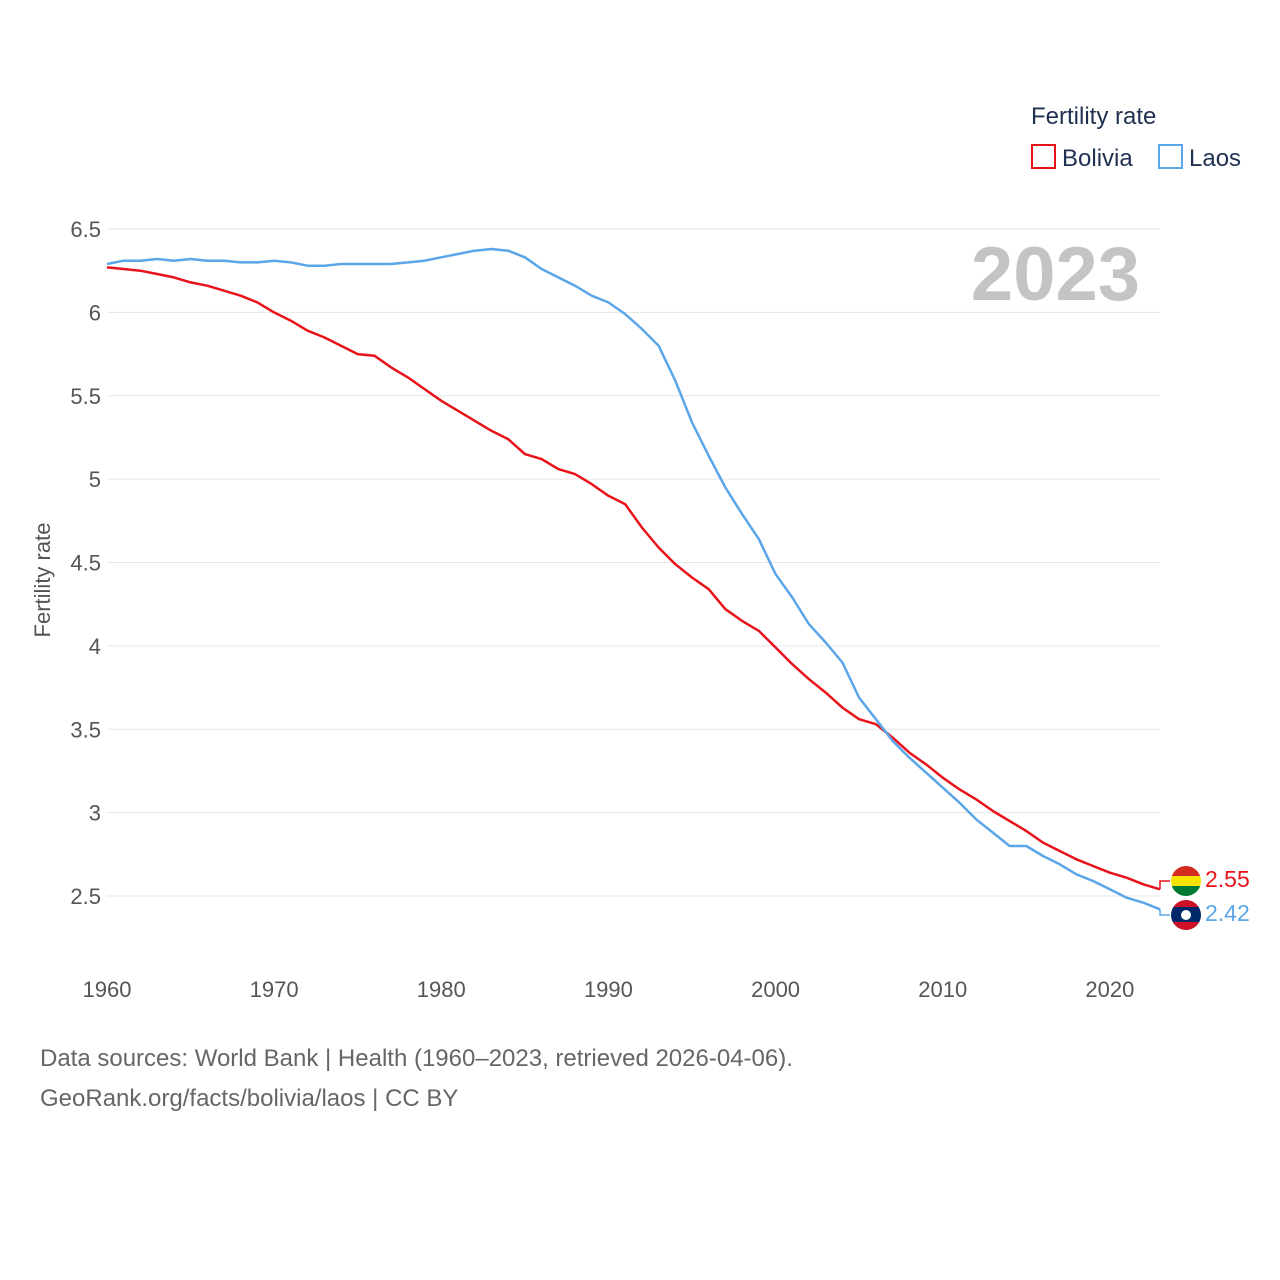  I want to click on end-label-bolivia: 2.55, so click(1227, 879).